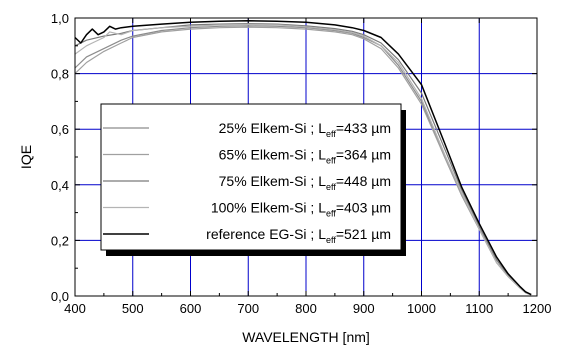 This screenshot has width=567, height=352. I want to click on legend-entry: 25% Elkem-Si ; Leff=433 µm, so click(305, 129).